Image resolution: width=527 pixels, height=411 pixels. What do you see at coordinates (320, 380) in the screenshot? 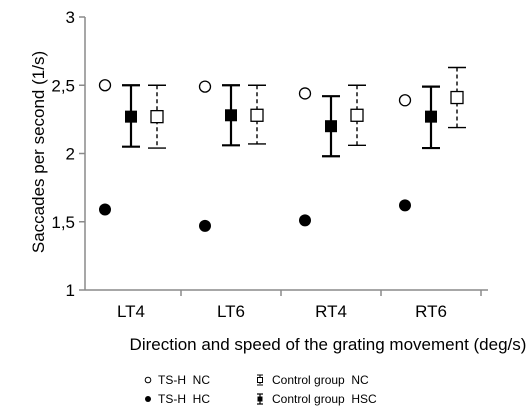
I see `legend-label-control-nc: Control group NC` at bounding box center [320, 380].